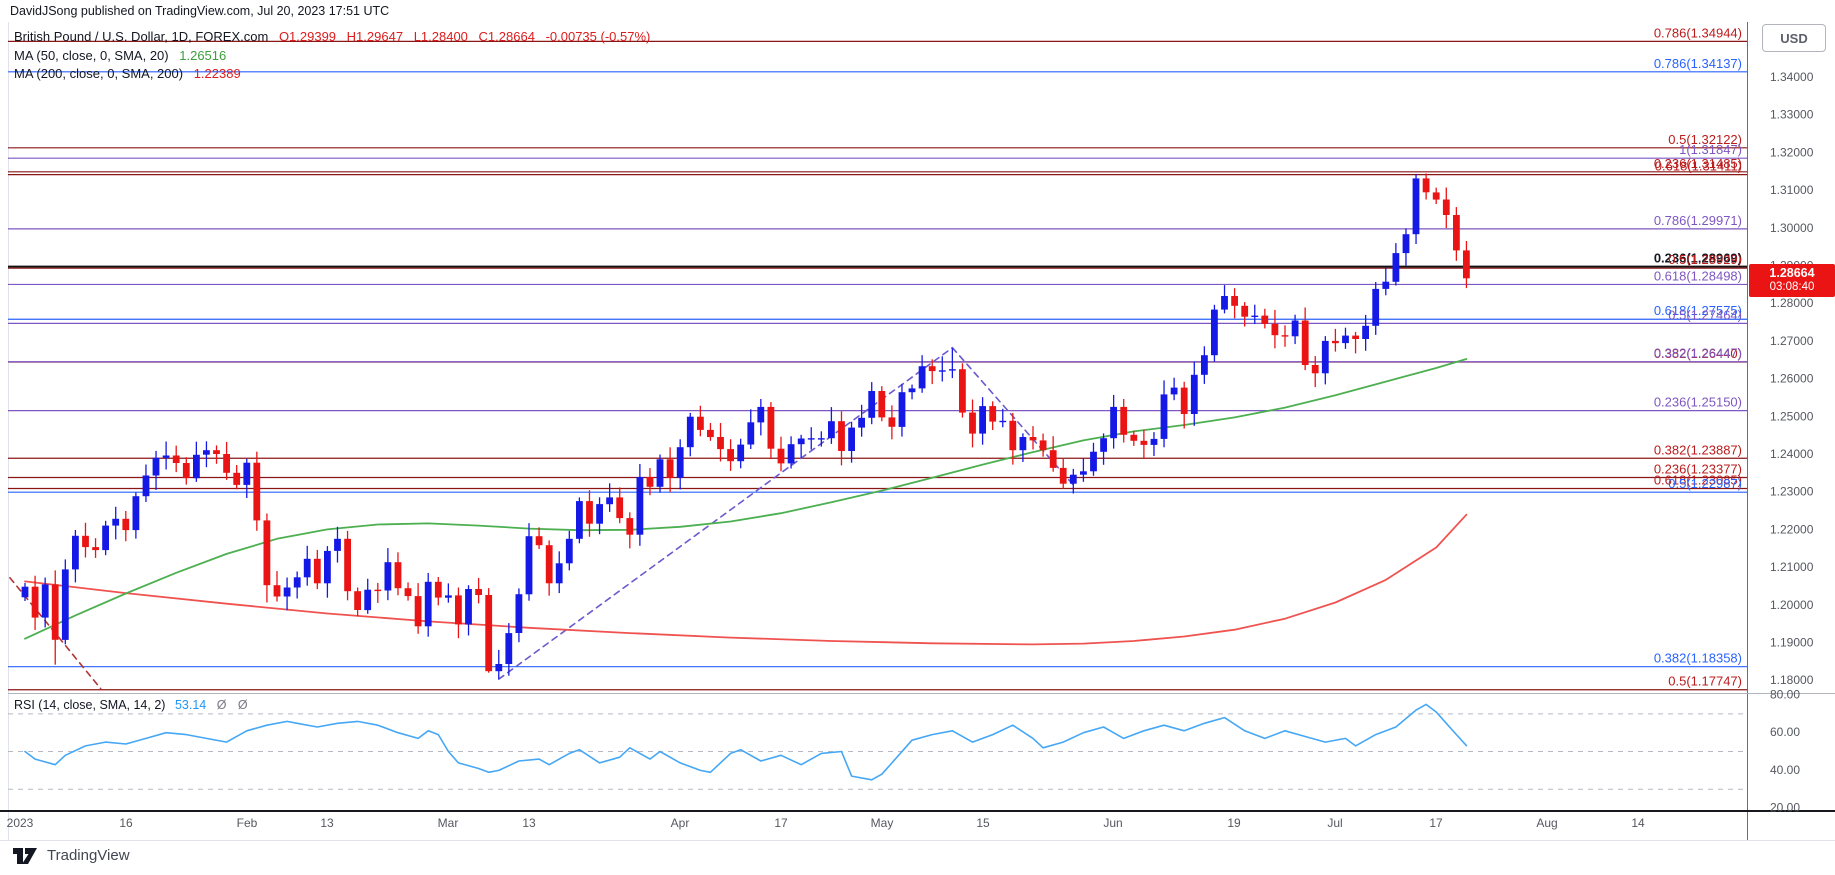 This screenshot has height=875, width=1835. I want to click on fib-label: 0.5(1.28929), so click(1705, 259).